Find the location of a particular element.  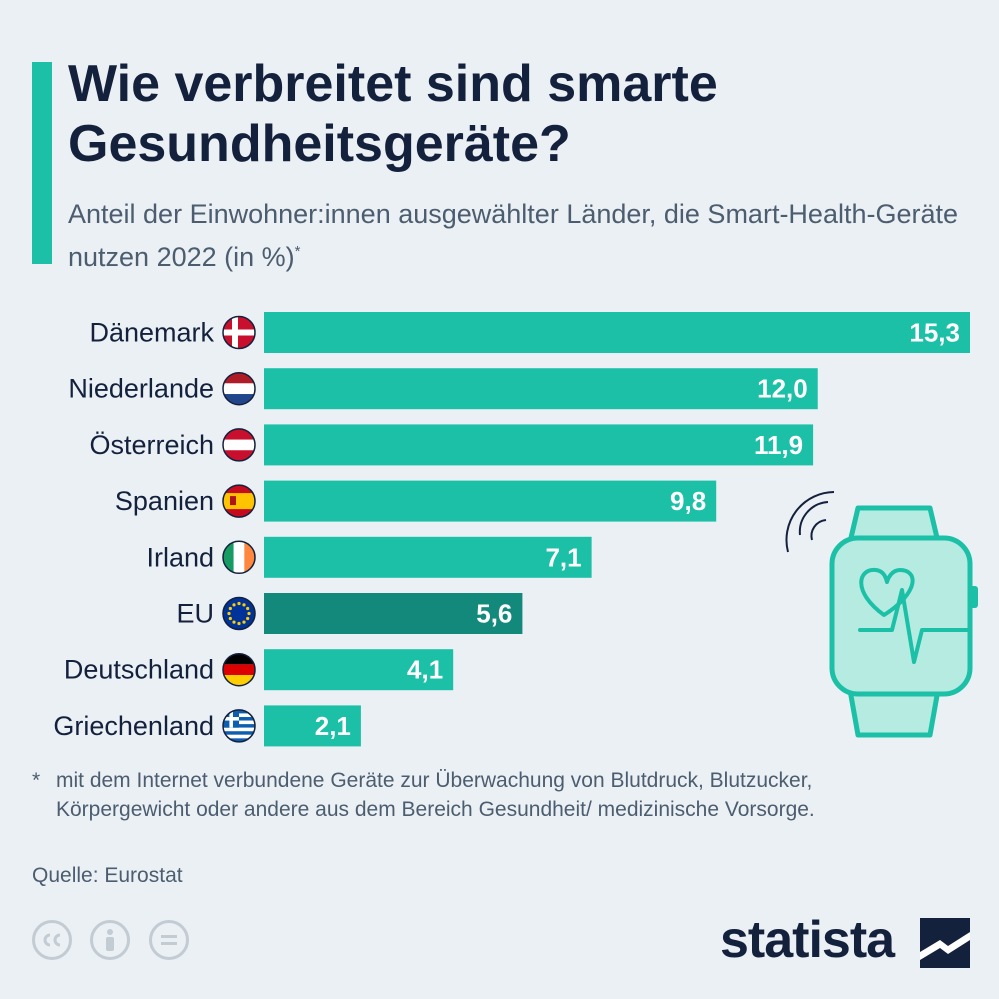

category-label: Spanien is located at coordinates (164, 501).